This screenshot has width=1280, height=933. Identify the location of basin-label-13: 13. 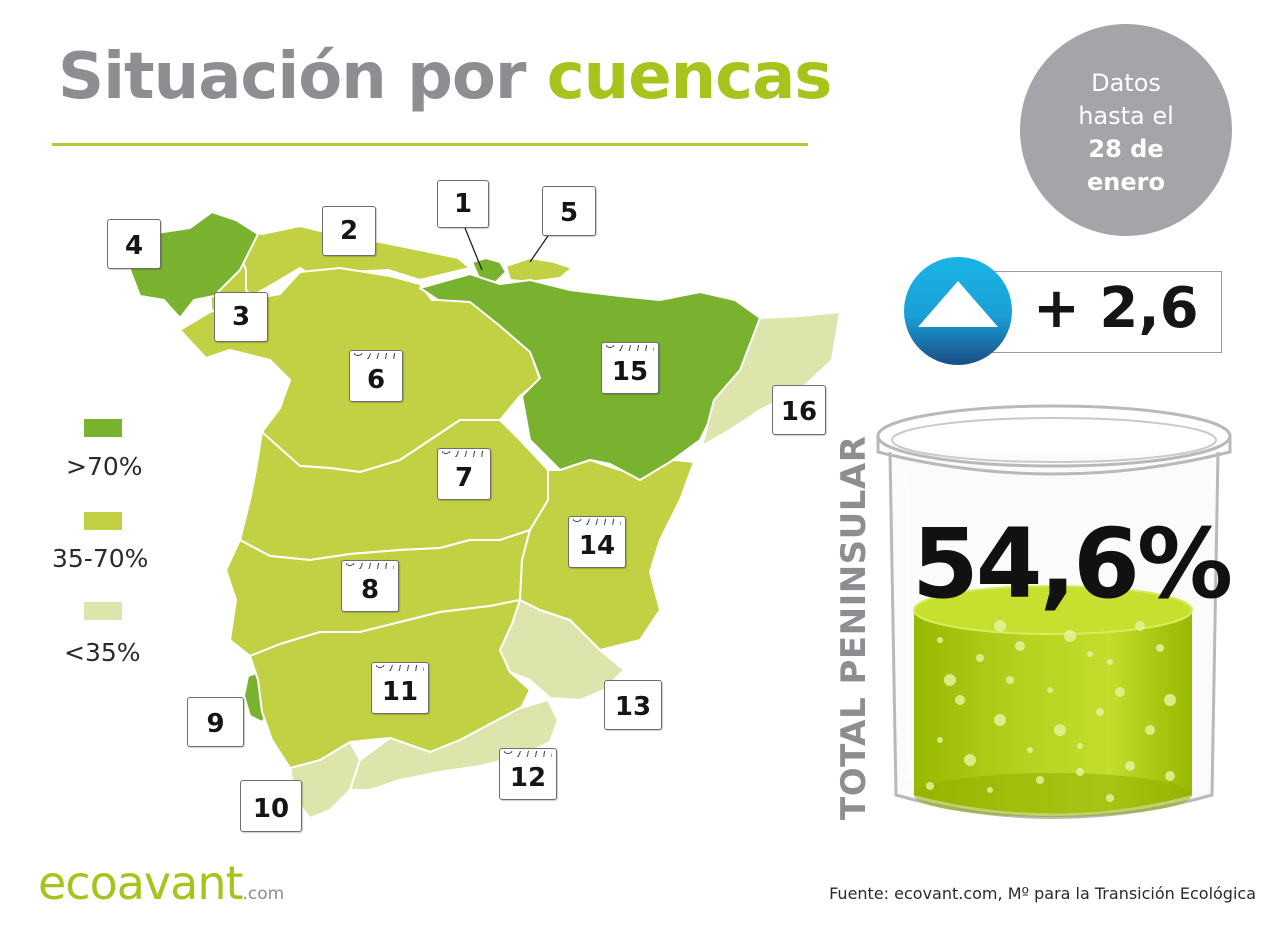
(633, 705).